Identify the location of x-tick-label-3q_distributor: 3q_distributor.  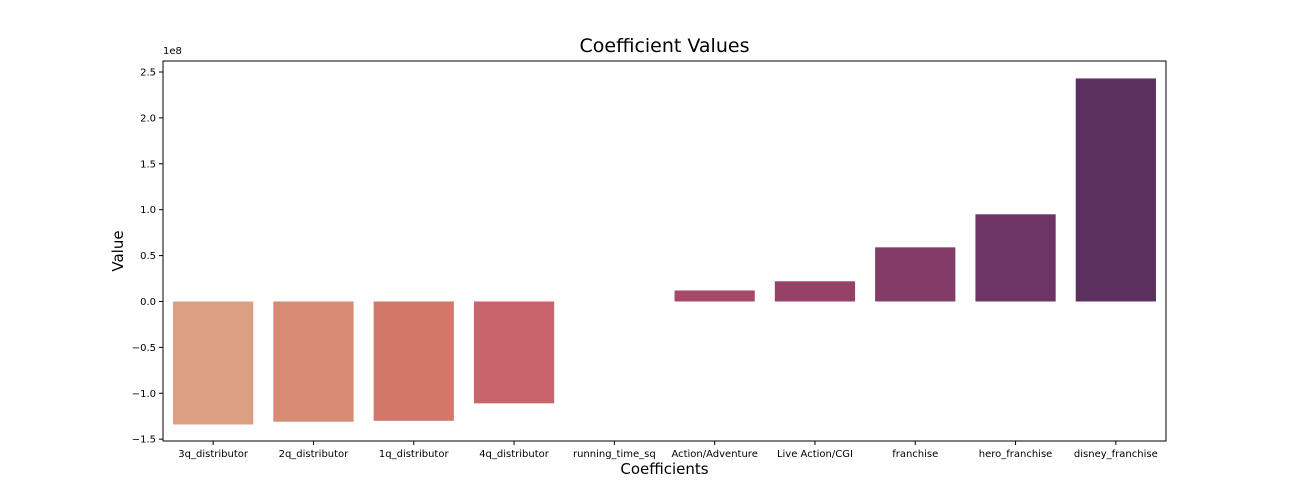
(213, 454).